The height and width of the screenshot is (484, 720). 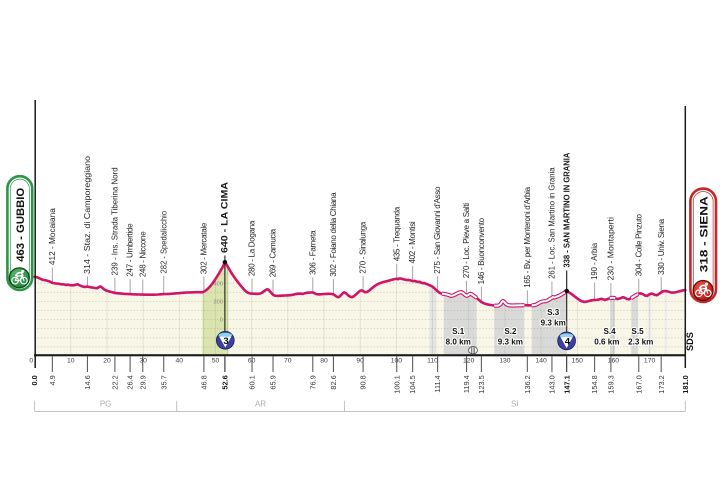 I want to click on svg-text: 302 - Foiano della Chiana, so click(x=333, y=234).